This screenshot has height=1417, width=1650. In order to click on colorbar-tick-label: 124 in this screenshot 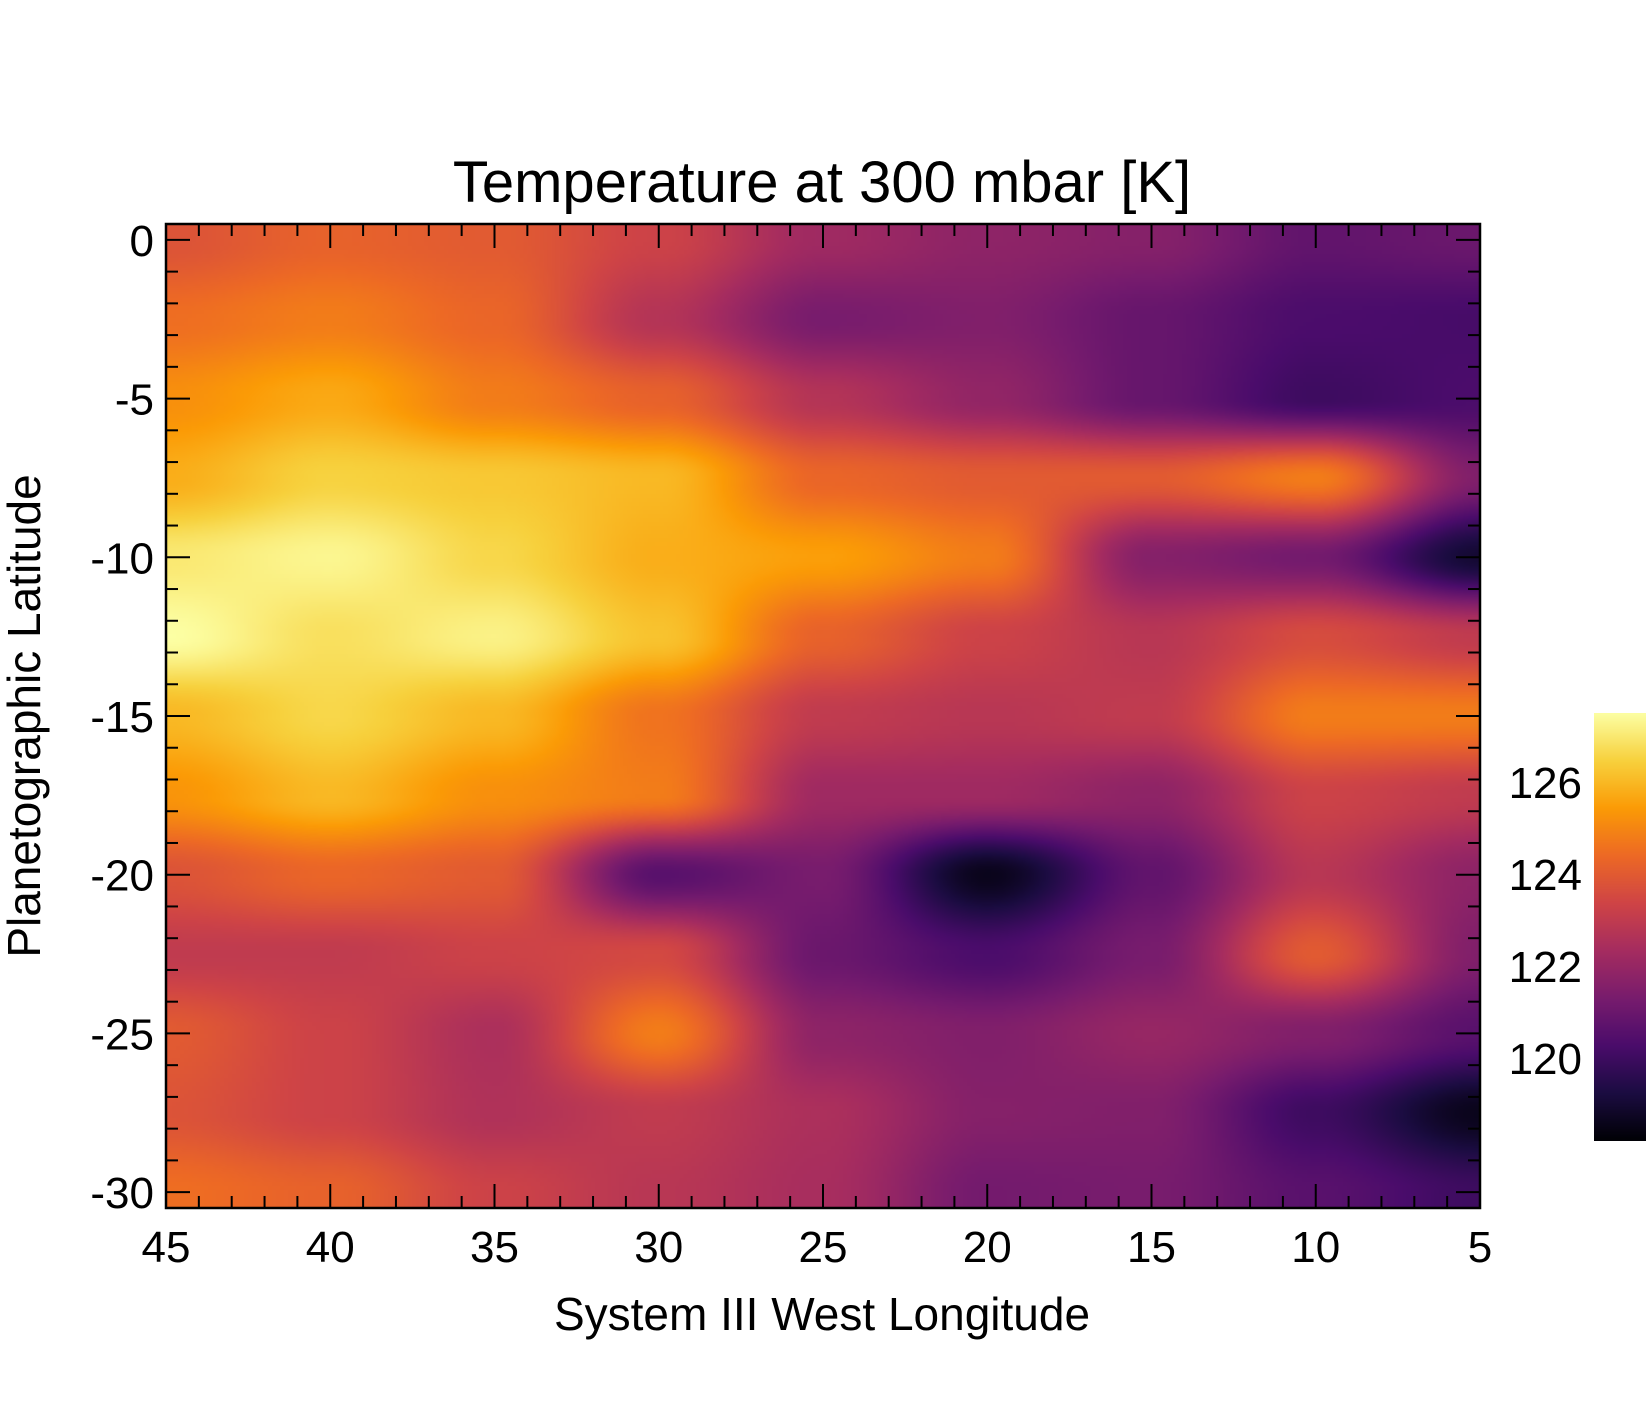, I will do `click(1545, 875)`.